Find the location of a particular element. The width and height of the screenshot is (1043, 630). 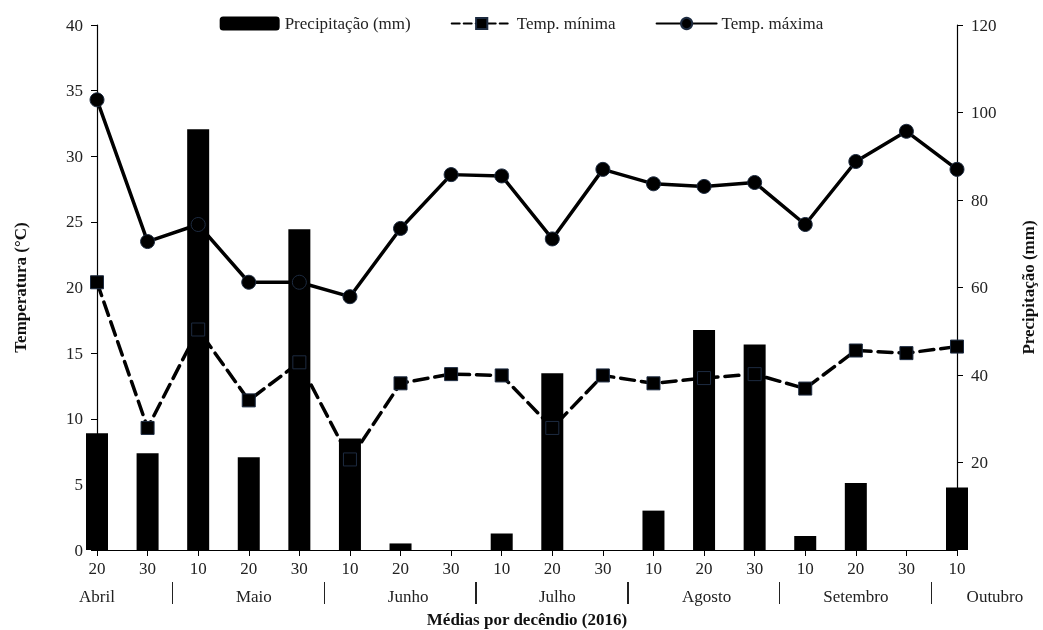

text: Maio is located at coordinates (253, 596).